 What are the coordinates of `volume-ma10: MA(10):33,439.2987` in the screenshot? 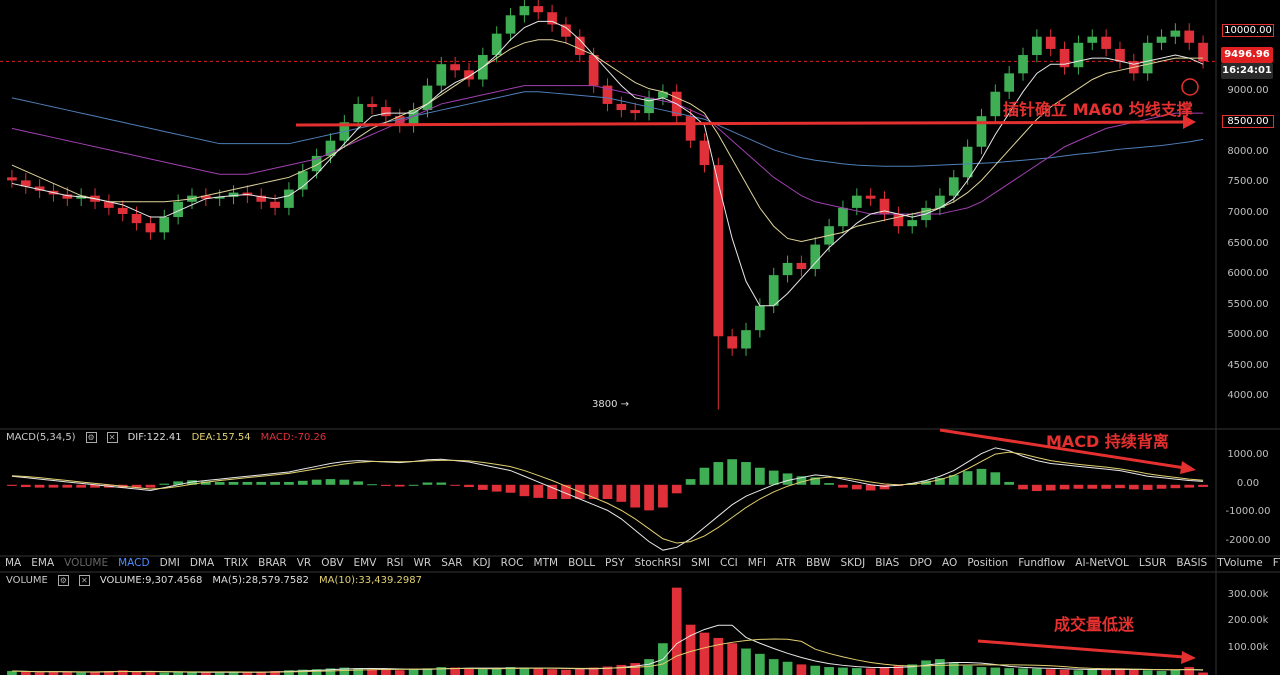 It's located at (370, 580).